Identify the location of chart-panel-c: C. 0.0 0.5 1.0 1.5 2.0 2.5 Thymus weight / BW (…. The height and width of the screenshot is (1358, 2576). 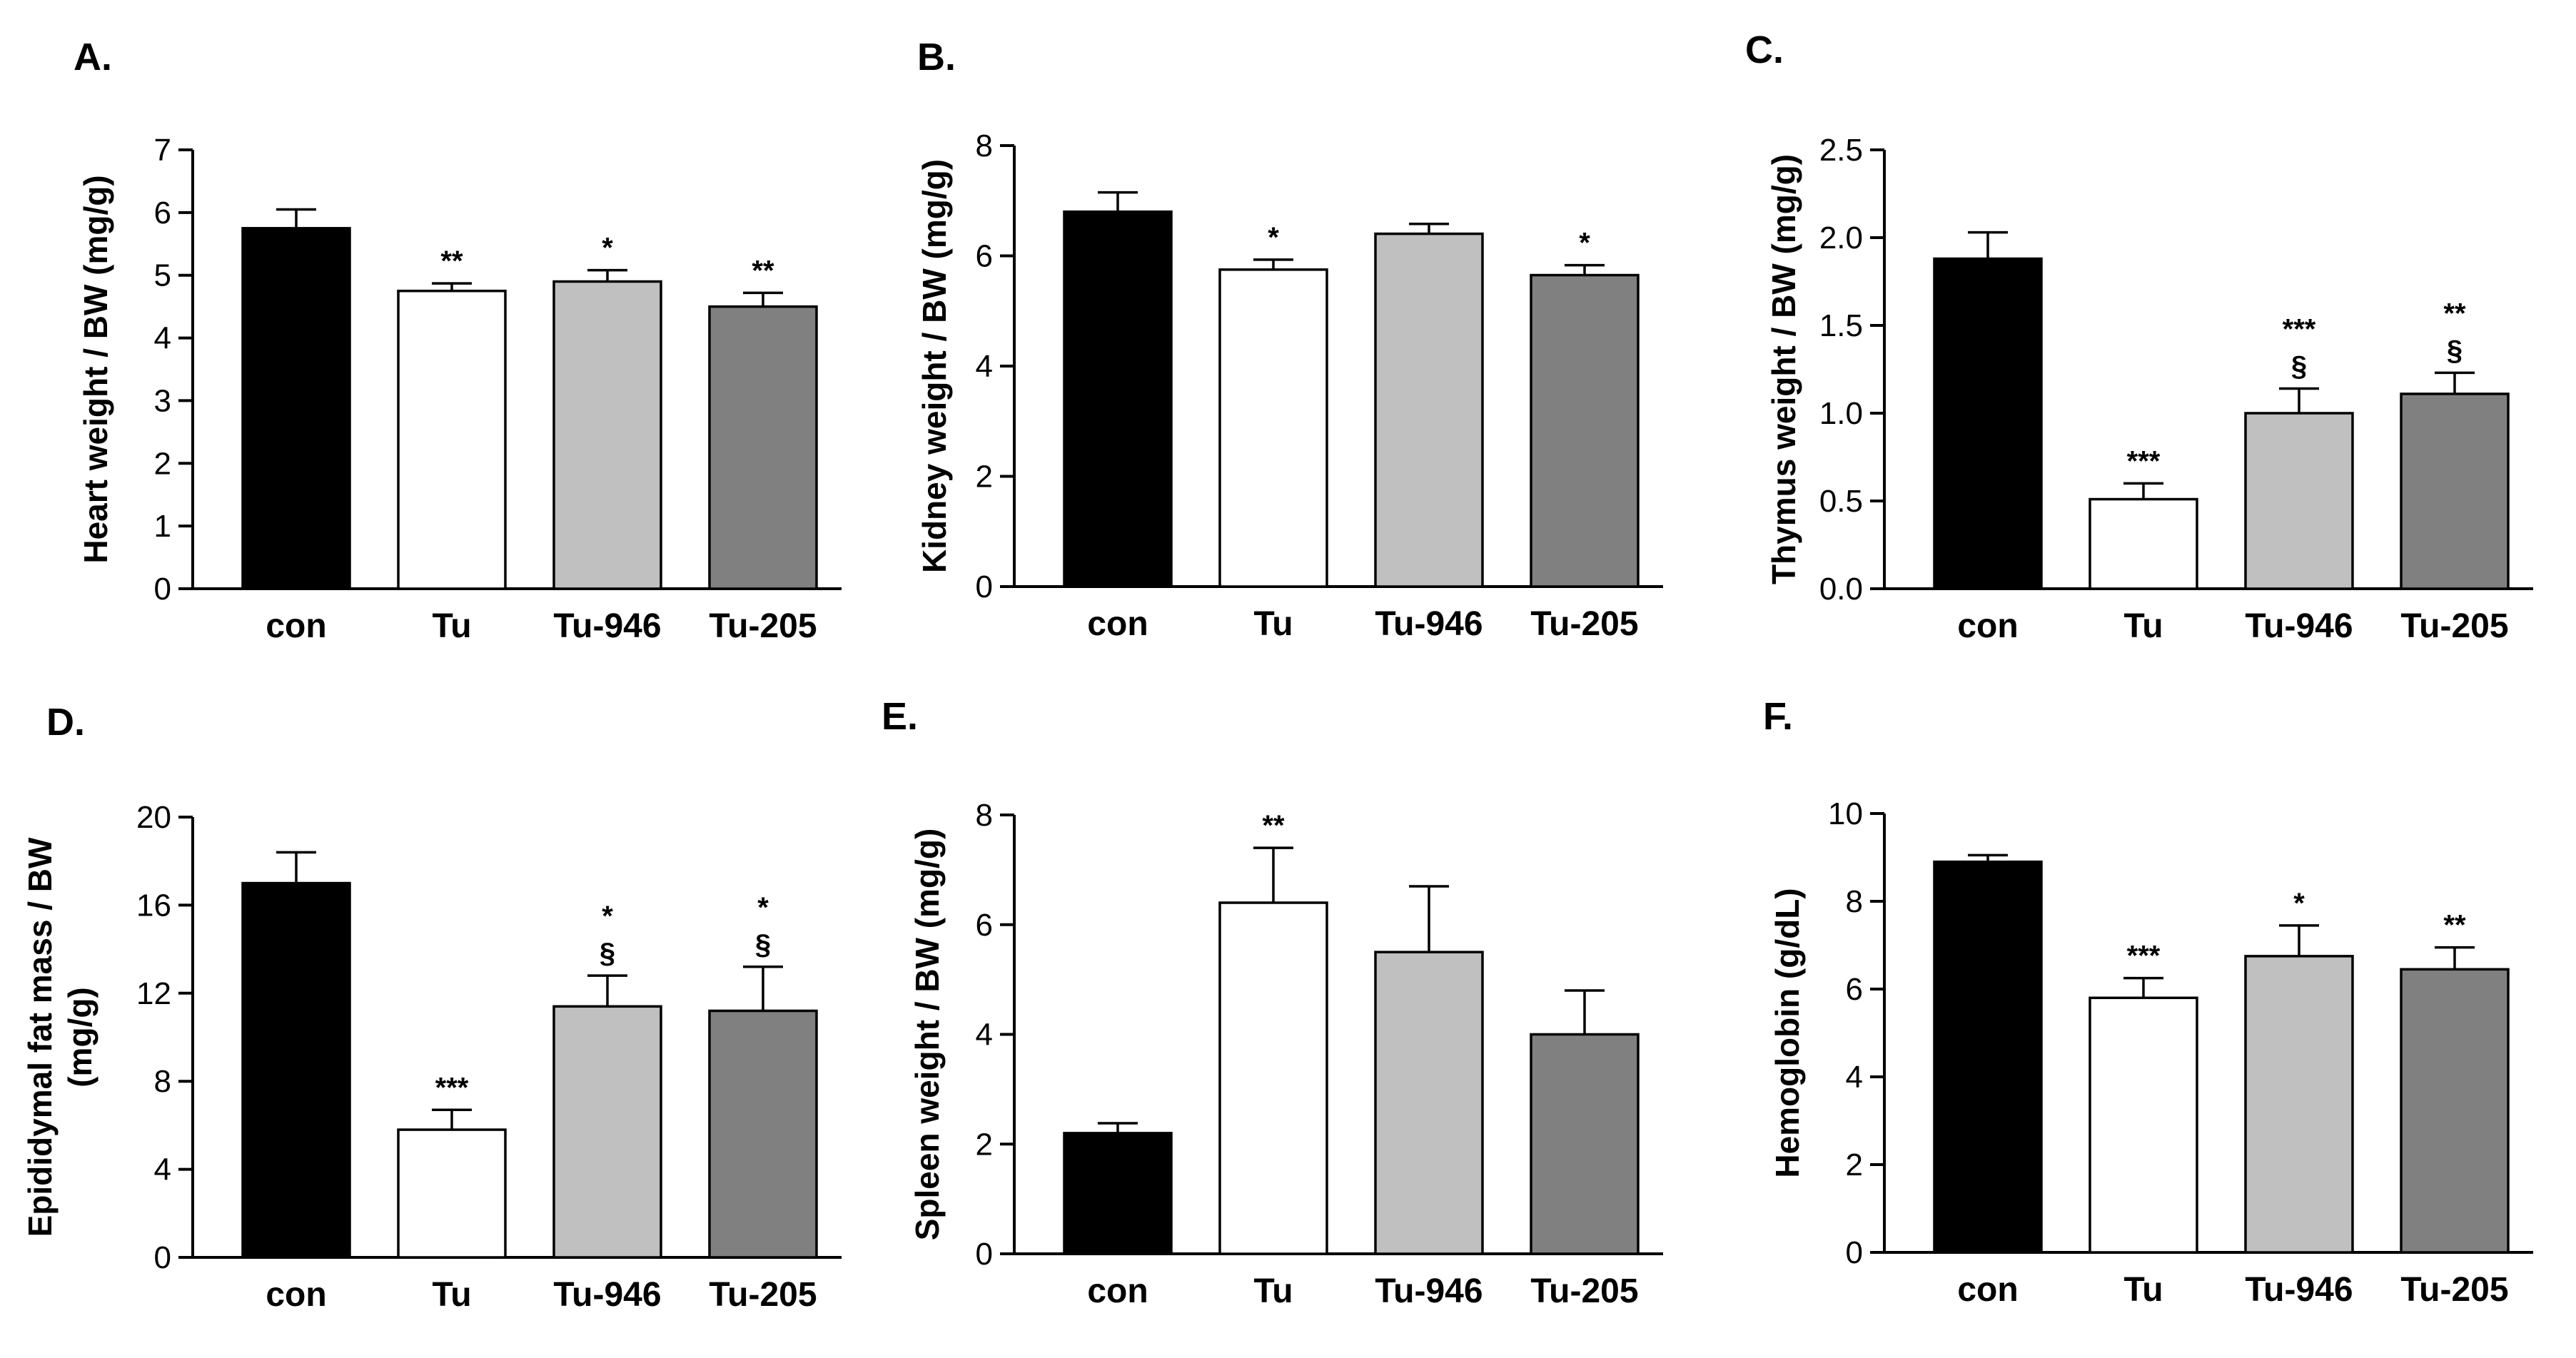
(2139, 337).